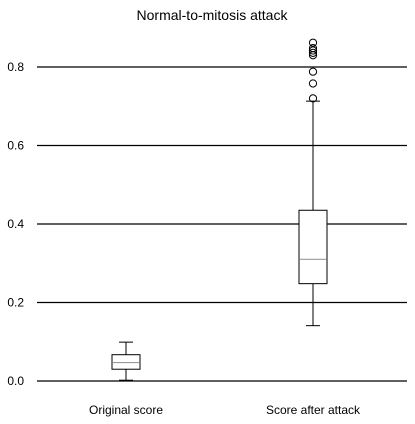  Describe the element at coordinates (313, 410) in the screenshot. I see `x-tick-label: Score after attack` at that location.